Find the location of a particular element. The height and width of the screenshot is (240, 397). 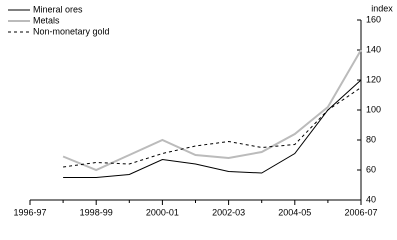

legend-label: Non-monetary gold is located at coordinates (71, 31).